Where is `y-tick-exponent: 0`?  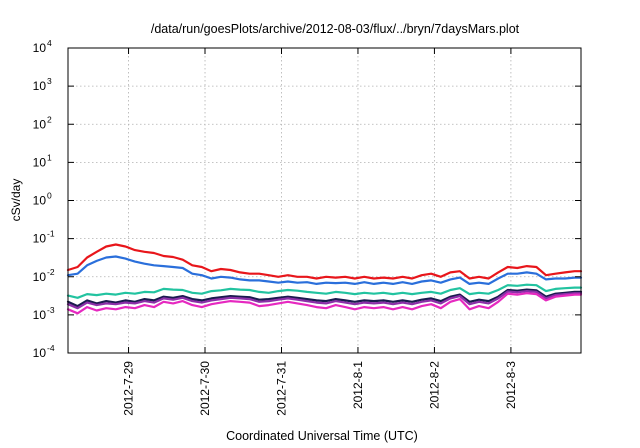
y-tick-exponent: 0 is located at coordinates (49, 196).